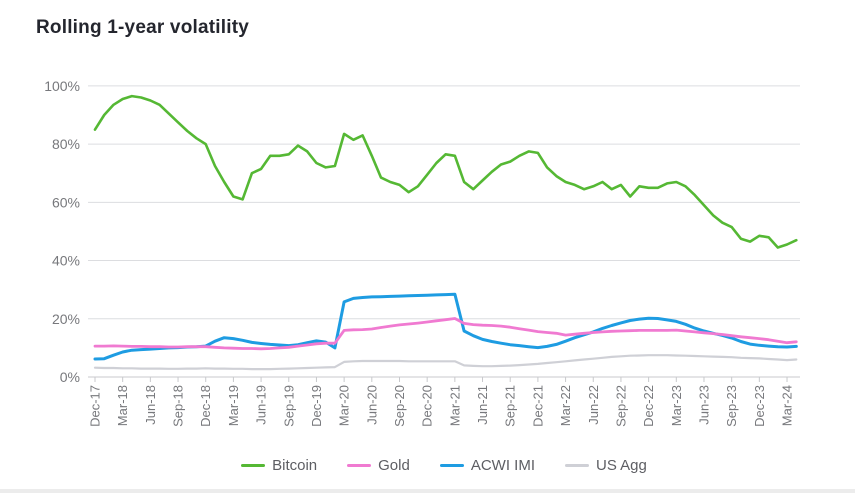 This screenshot has height=493, width=855. I want to click on x-axis-label: Dec-17, so click(95, 406).